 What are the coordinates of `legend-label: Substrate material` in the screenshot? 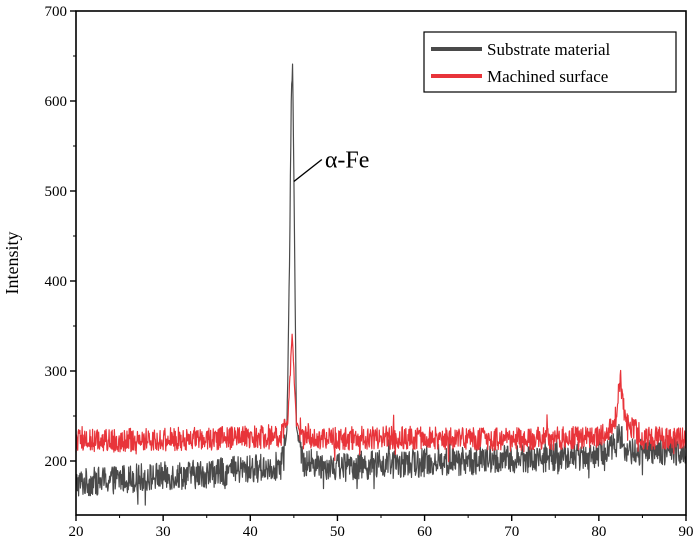 It's located at (548, 49).